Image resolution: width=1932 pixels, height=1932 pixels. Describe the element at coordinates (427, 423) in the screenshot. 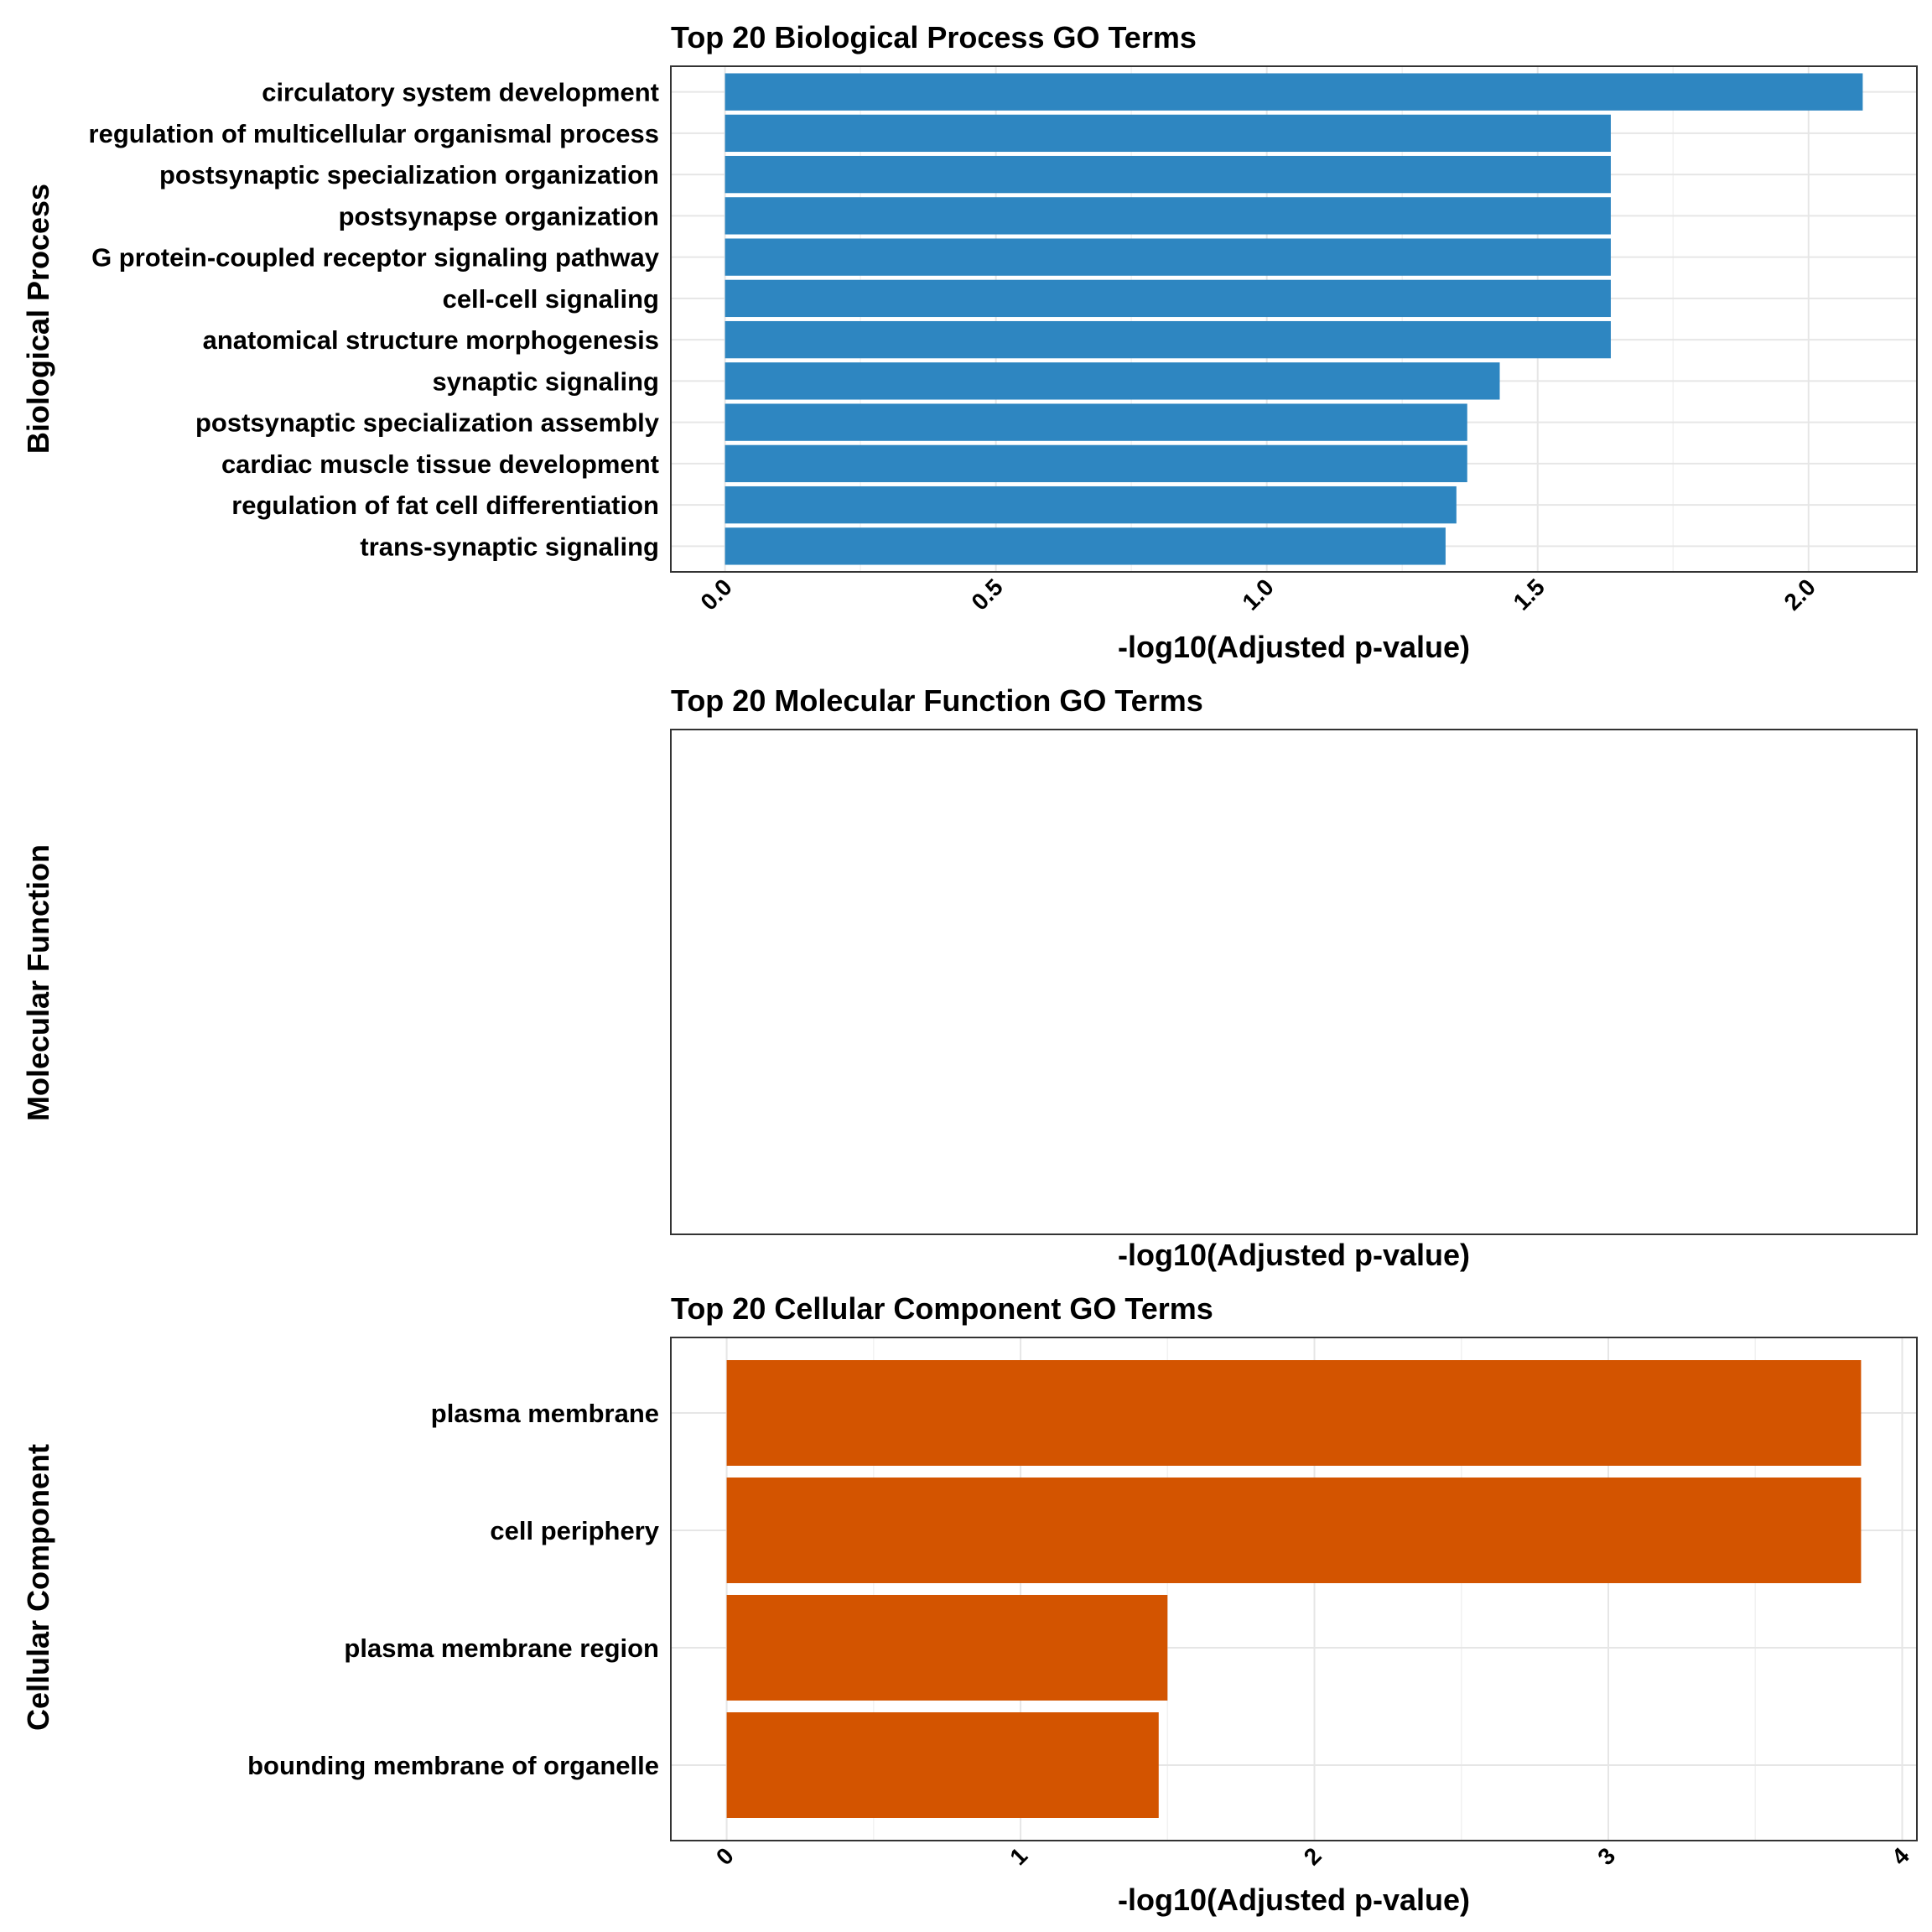

I see `bp-category-label: postsynaptic specialization assembly` at that location.